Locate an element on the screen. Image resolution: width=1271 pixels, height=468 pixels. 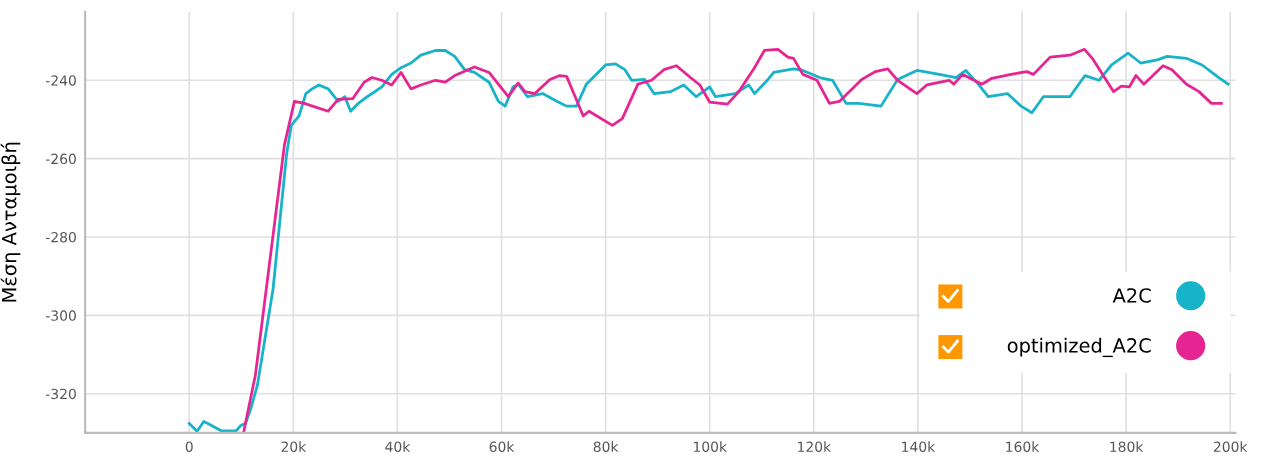
x-tick-label: 200k is located at coordinates (1230, 446).